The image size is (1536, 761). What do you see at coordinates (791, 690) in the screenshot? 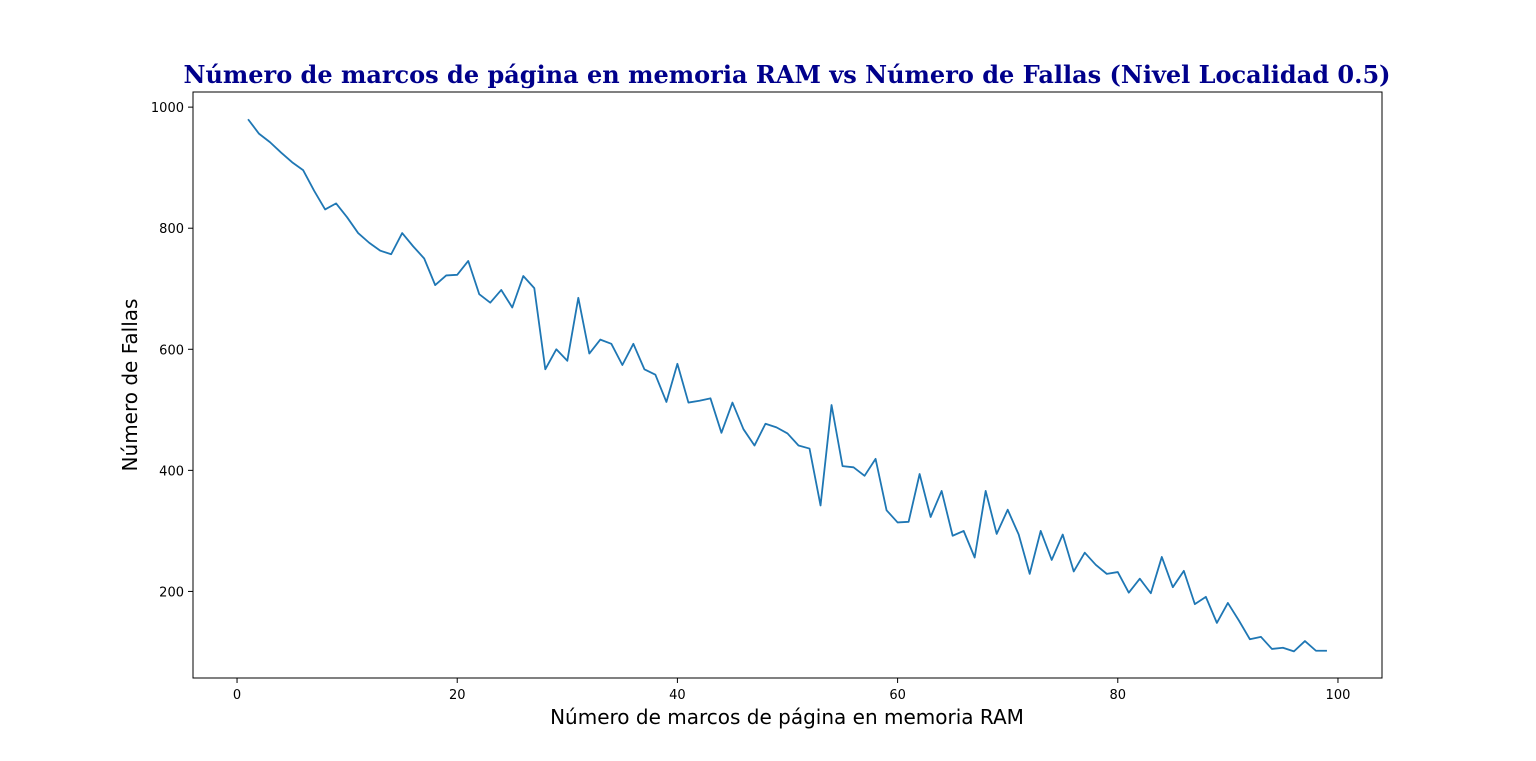
I see `x-axis-ticks: 0 20 40 60 80 100` at bounding box center [791, 690].